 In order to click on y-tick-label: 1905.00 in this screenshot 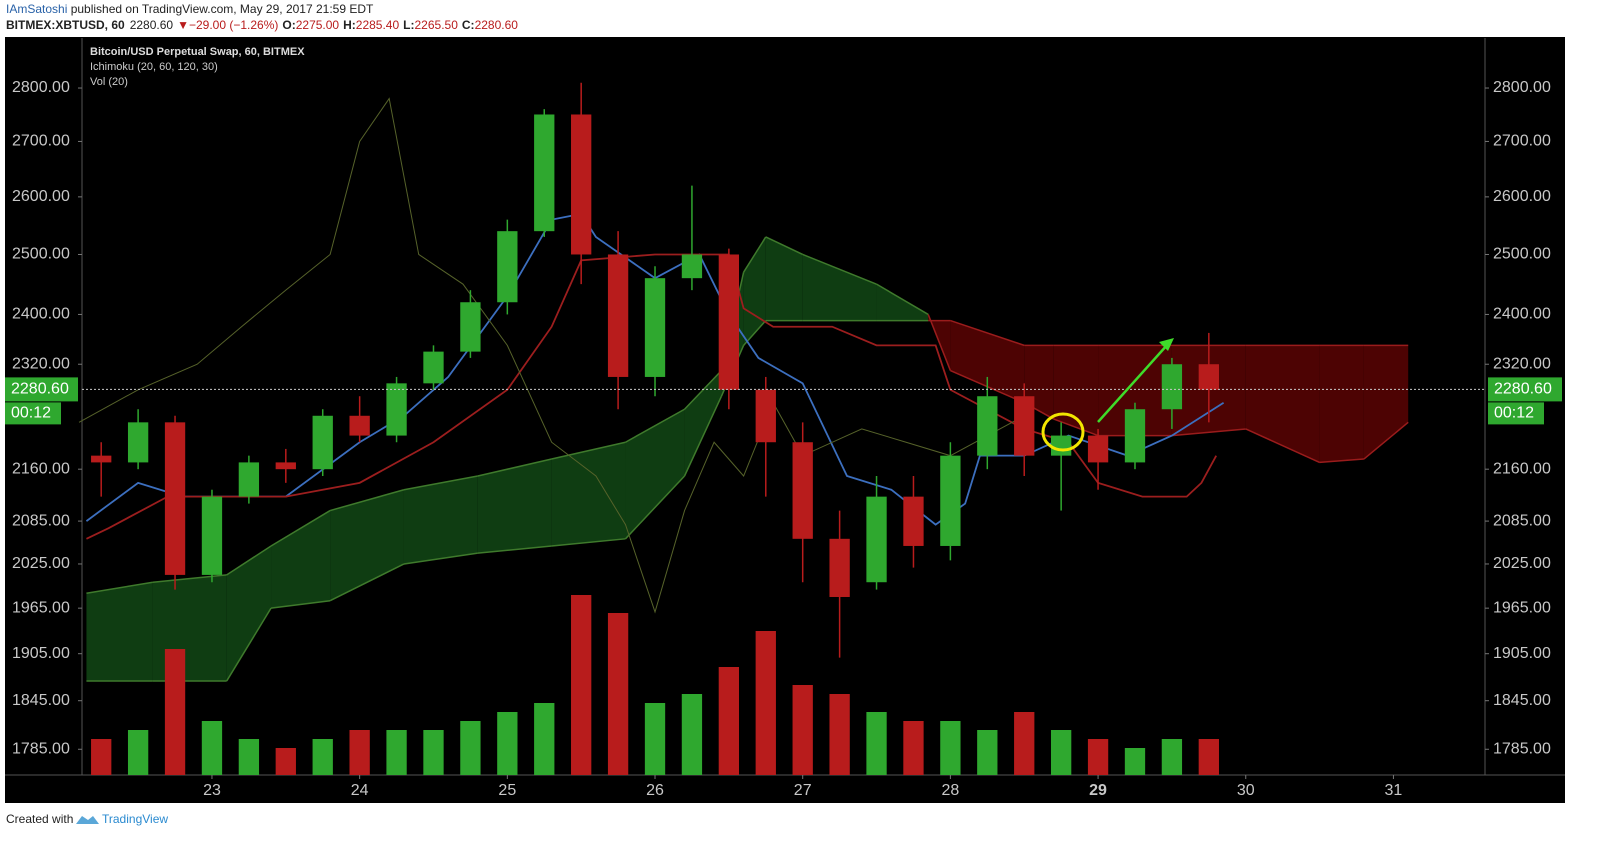, I will do `click(41, 653)`.